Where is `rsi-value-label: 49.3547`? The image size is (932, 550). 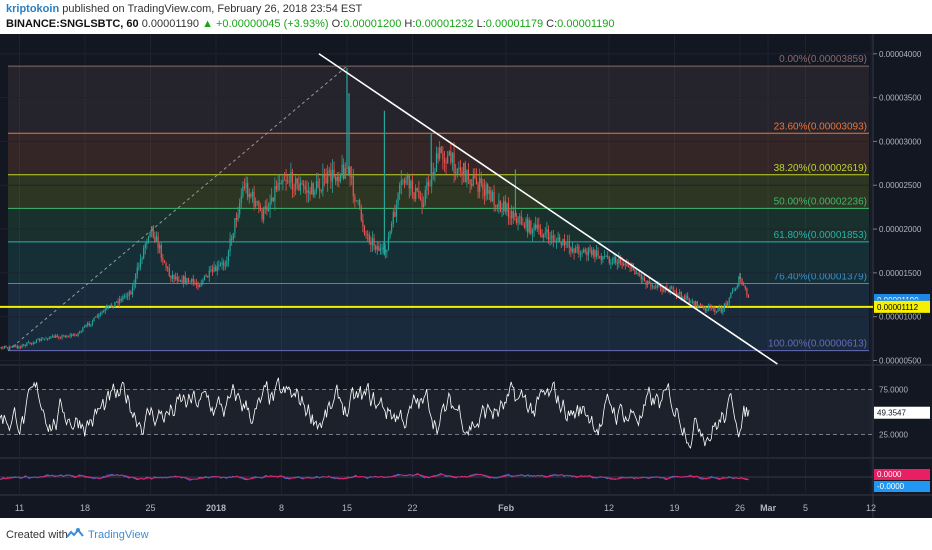 rsi-value-label: 49.3547 is located at coordinates (891, 413).